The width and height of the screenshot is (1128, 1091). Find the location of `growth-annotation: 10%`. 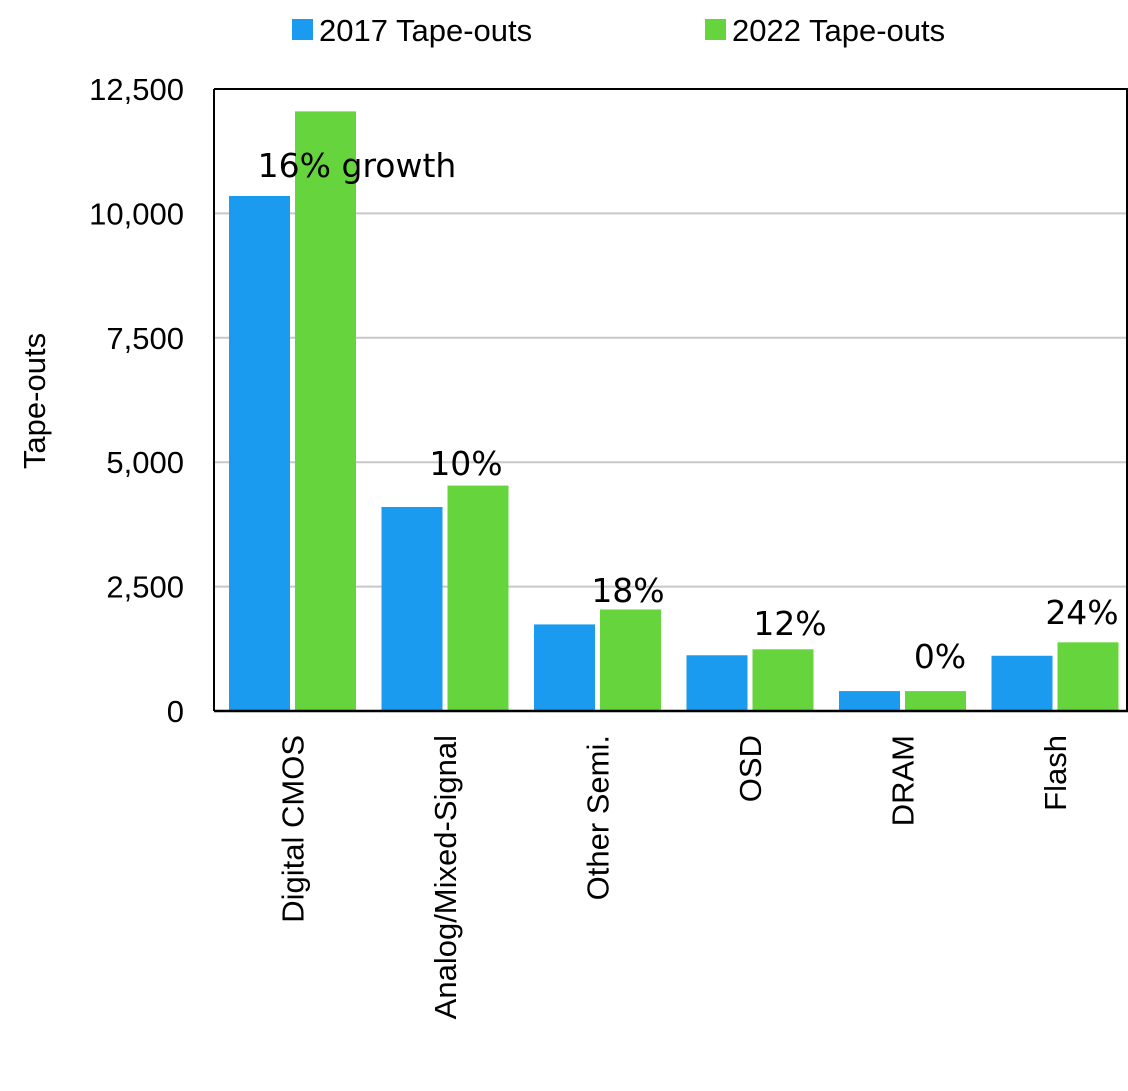

growth-annotation: 10% is located at coordinates (465, 463).